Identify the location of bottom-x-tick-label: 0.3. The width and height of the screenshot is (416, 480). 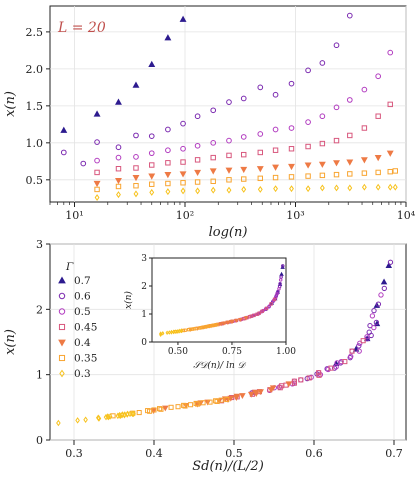
(74, 453).